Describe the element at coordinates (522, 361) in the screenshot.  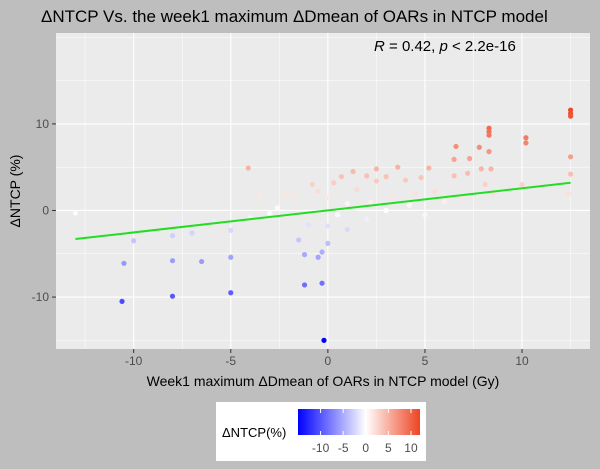
I see `x-tick-label: 10` at that location.